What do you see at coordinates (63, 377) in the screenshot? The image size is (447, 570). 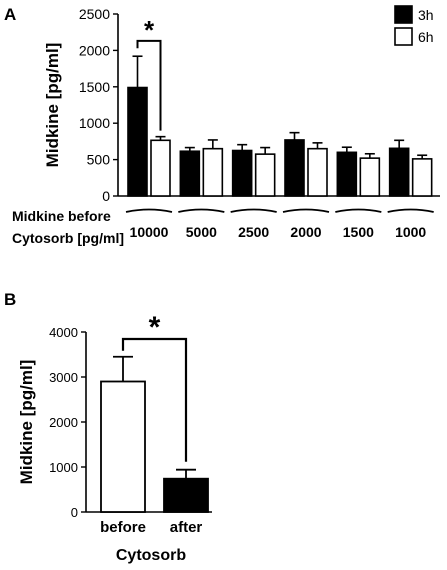 I see `panel-b-y-tick-label: 3000` at bounding box center [63, 377].